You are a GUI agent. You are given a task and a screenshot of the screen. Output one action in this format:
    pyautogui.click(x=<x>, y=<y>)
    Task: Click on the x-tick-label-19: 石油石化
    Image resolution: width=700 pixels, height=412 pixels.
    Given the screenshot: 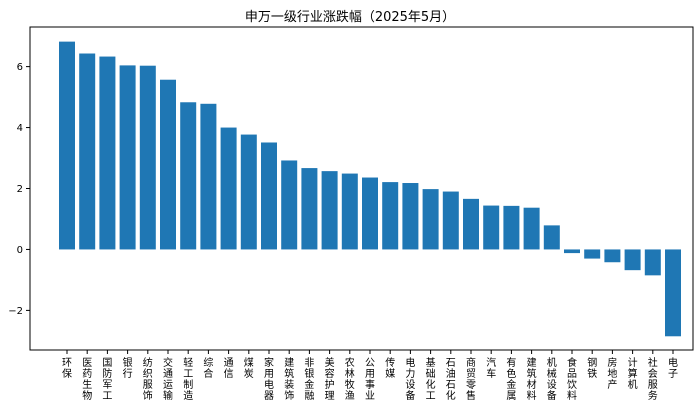 What is the action you would take?
    pyautogui.click(x=451, y=380)
    